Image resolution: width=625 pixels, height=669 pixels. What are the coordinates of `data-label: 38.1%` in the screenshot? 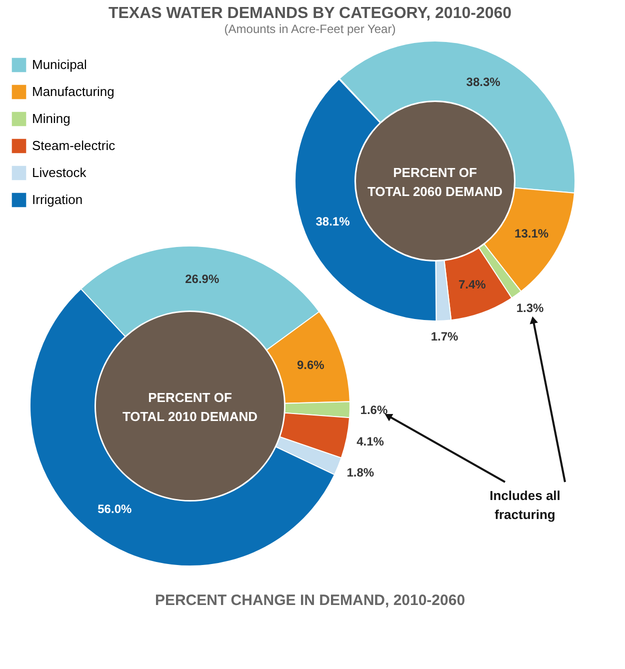 It's located at (333, 221).